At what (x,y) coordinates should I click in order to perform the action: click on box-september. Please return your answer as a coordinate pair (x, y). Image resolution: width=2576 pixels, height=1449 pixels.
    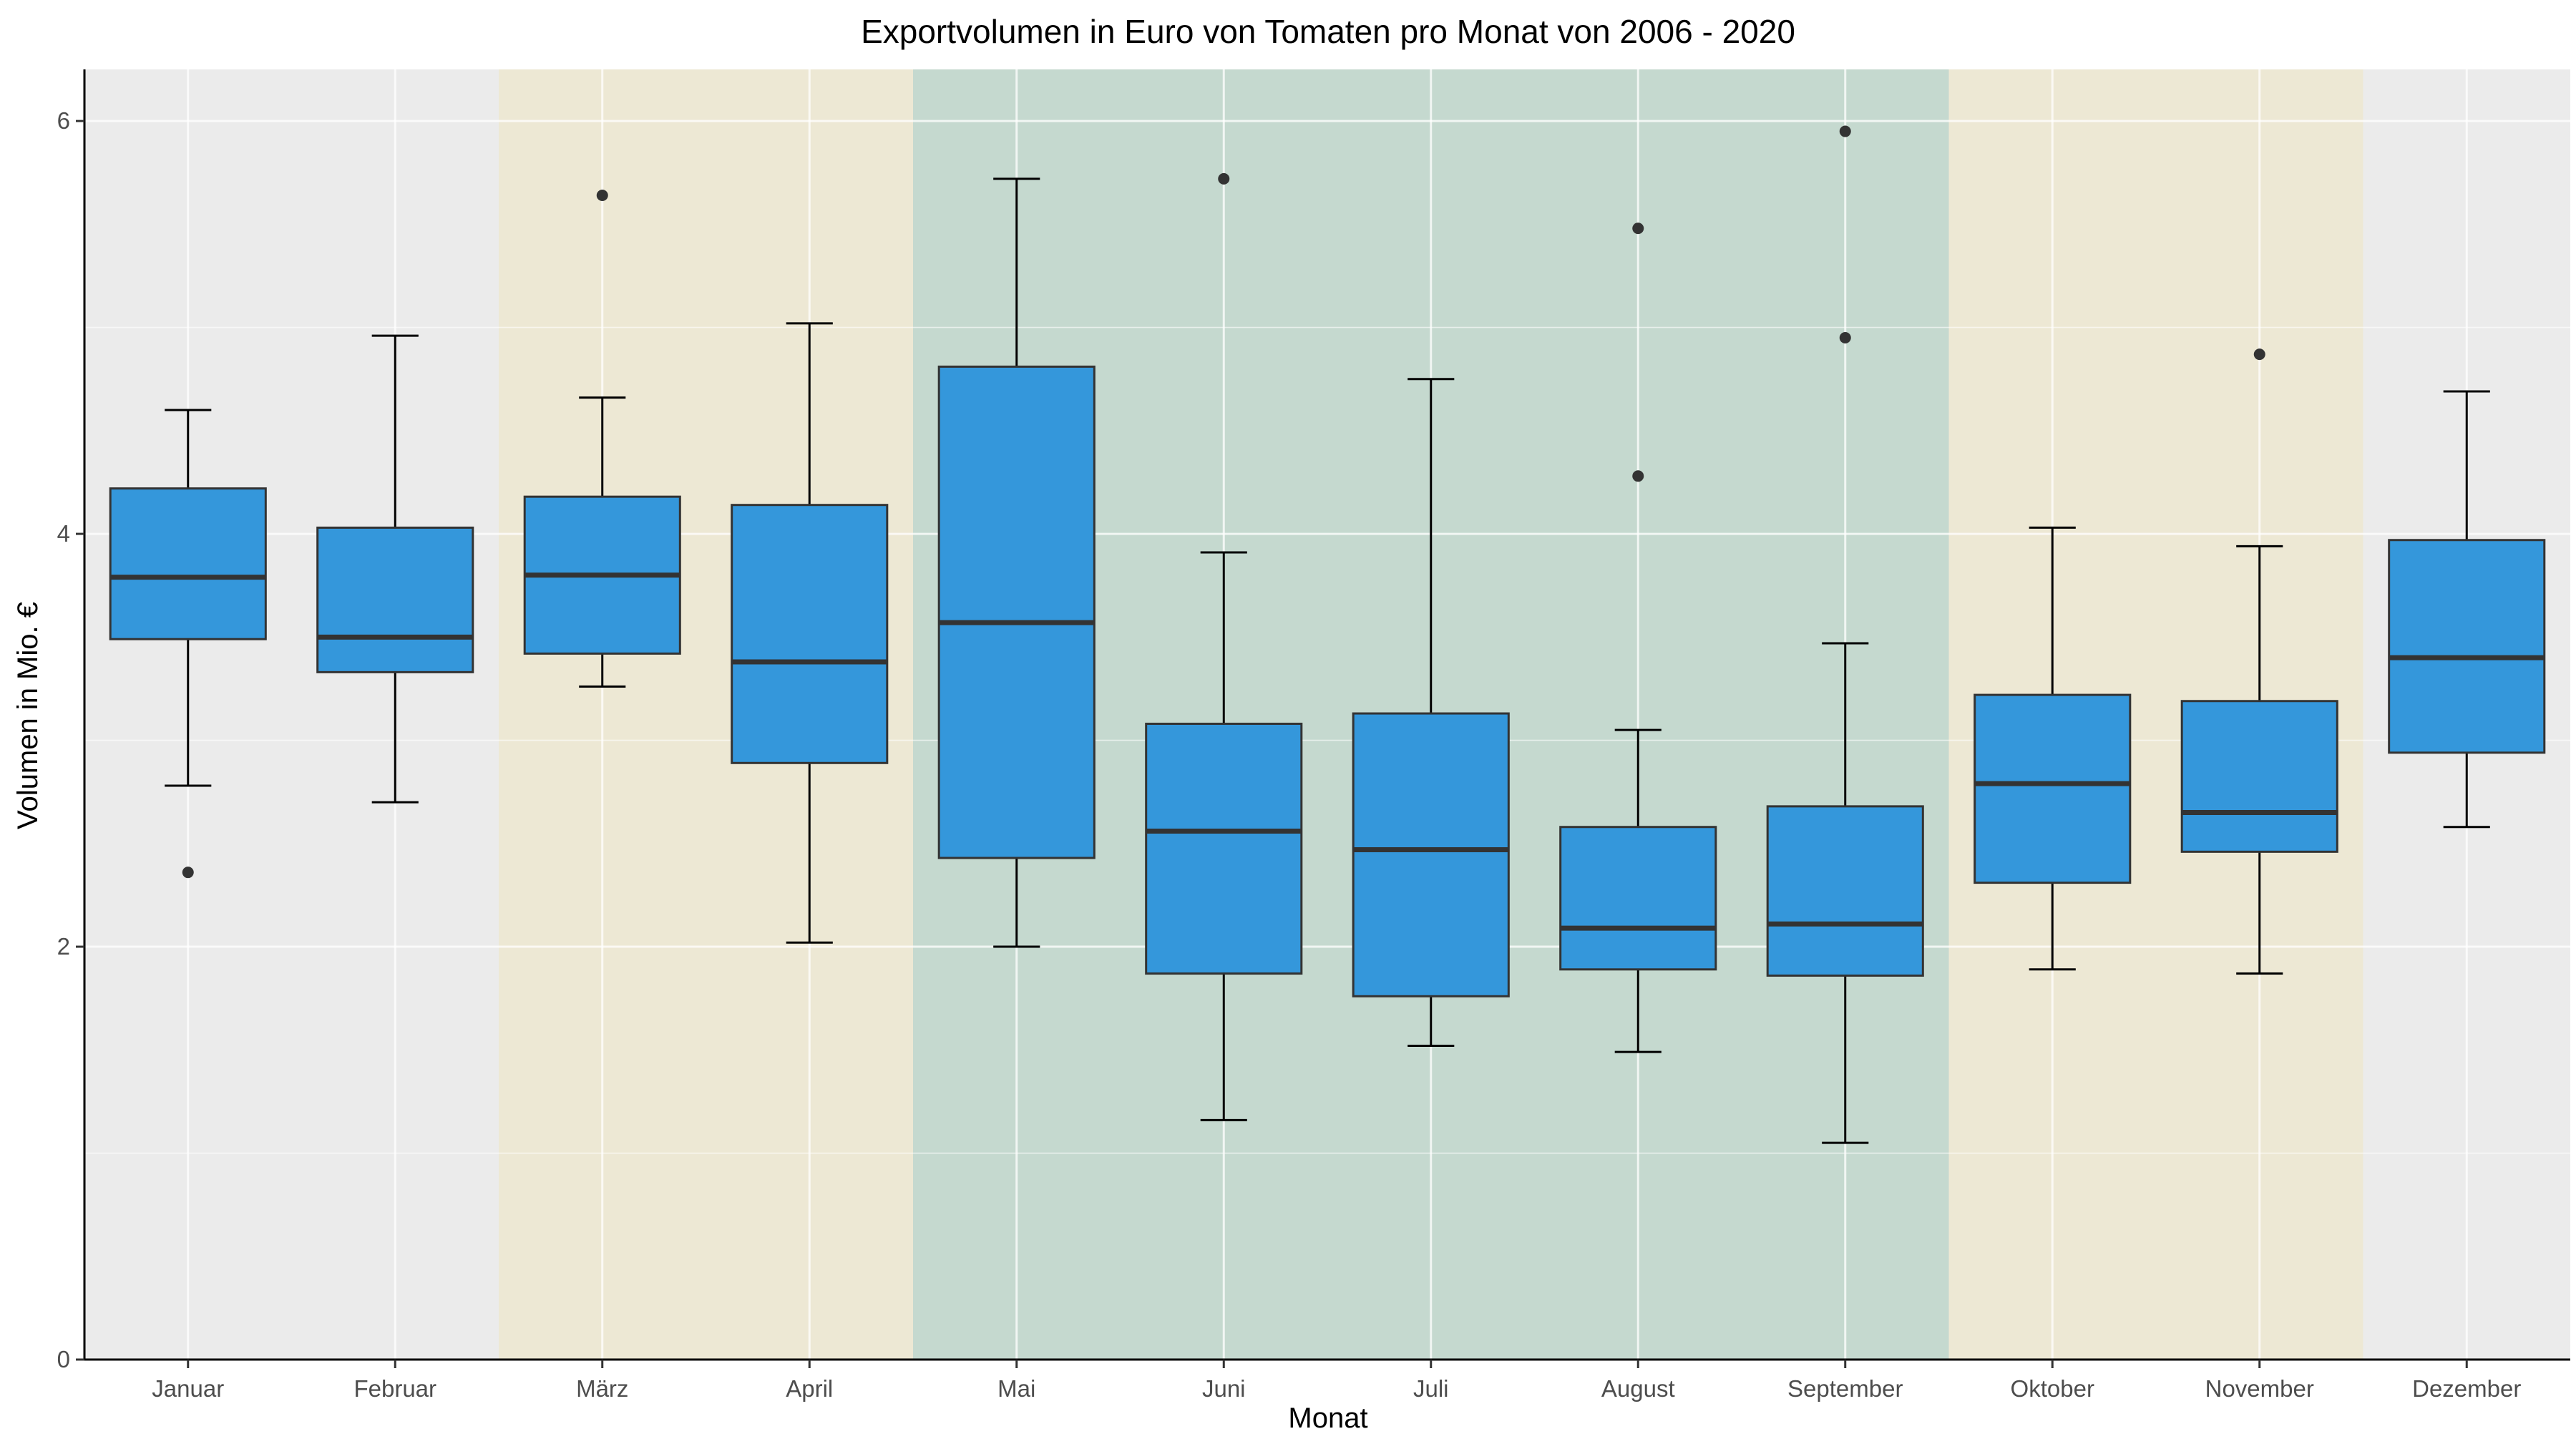
    Looking at the image, I should click on (1845, 634).